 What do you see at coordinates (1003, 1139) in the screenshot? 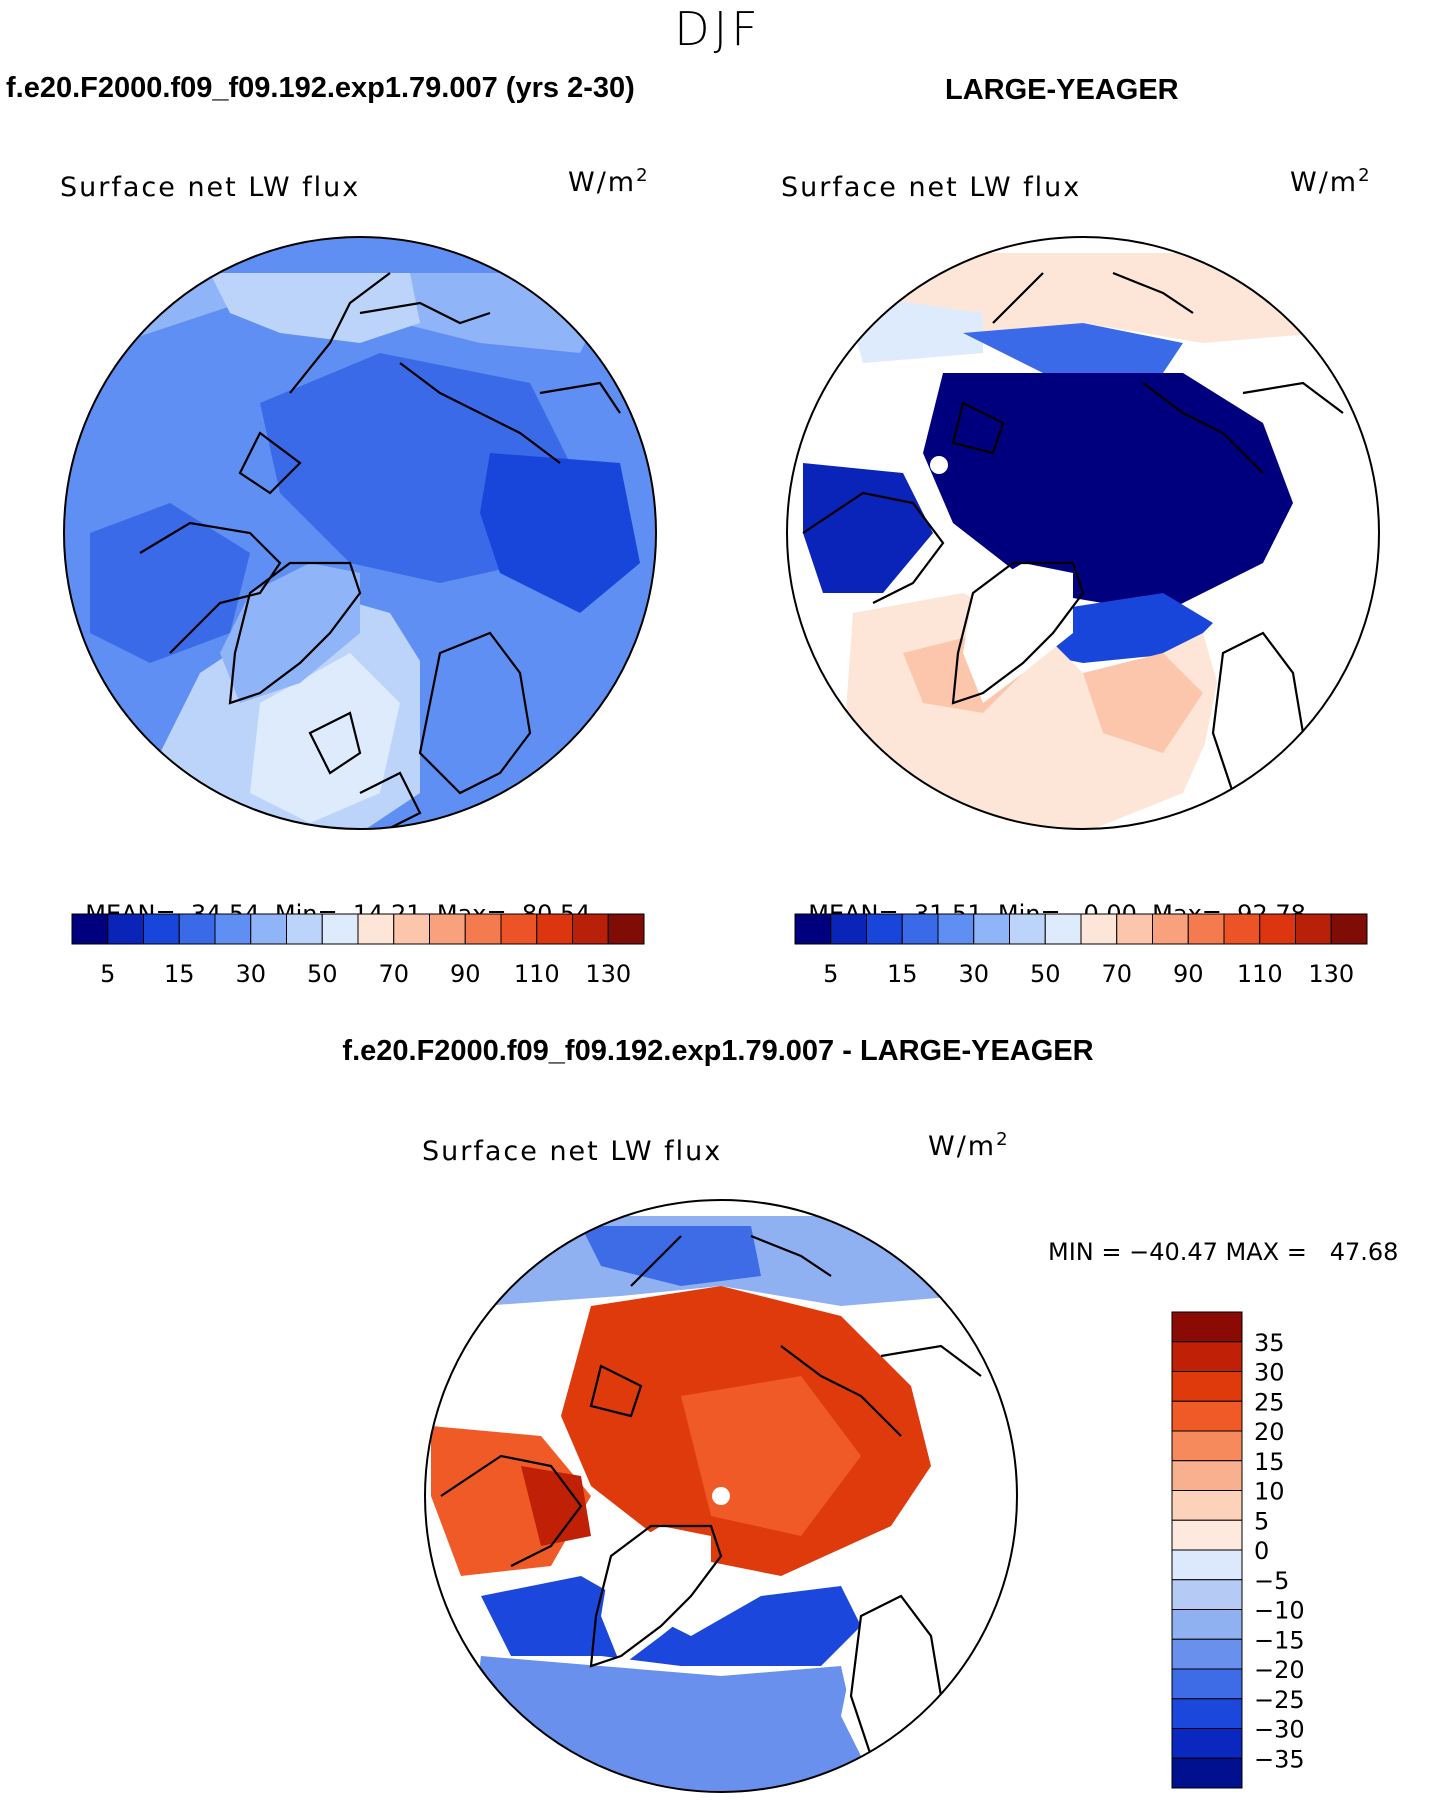
I see `diff-units-exp: 2` at bounding box center [1003, 1139].